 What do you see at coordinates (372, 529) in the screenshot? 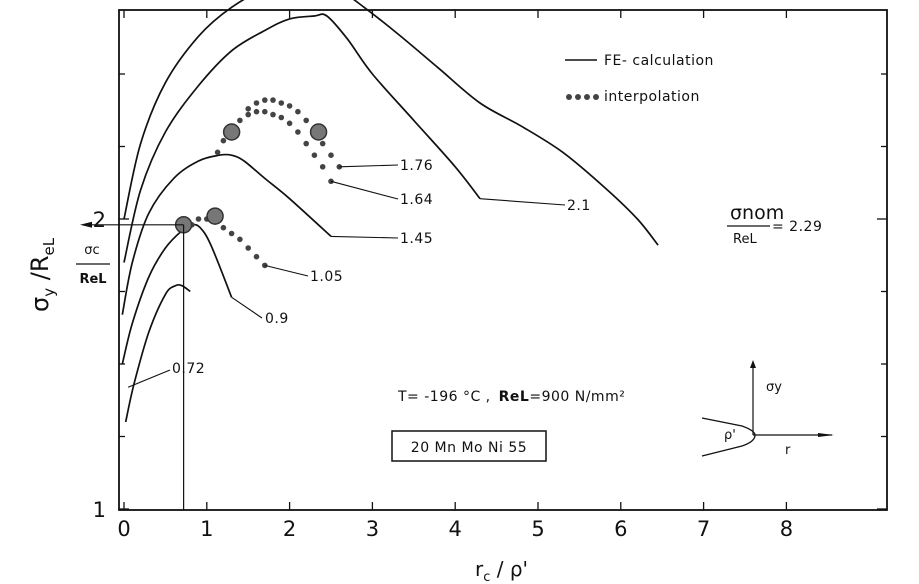
I see `x-tick-label-3: 3` at bounding box center [372, 529].